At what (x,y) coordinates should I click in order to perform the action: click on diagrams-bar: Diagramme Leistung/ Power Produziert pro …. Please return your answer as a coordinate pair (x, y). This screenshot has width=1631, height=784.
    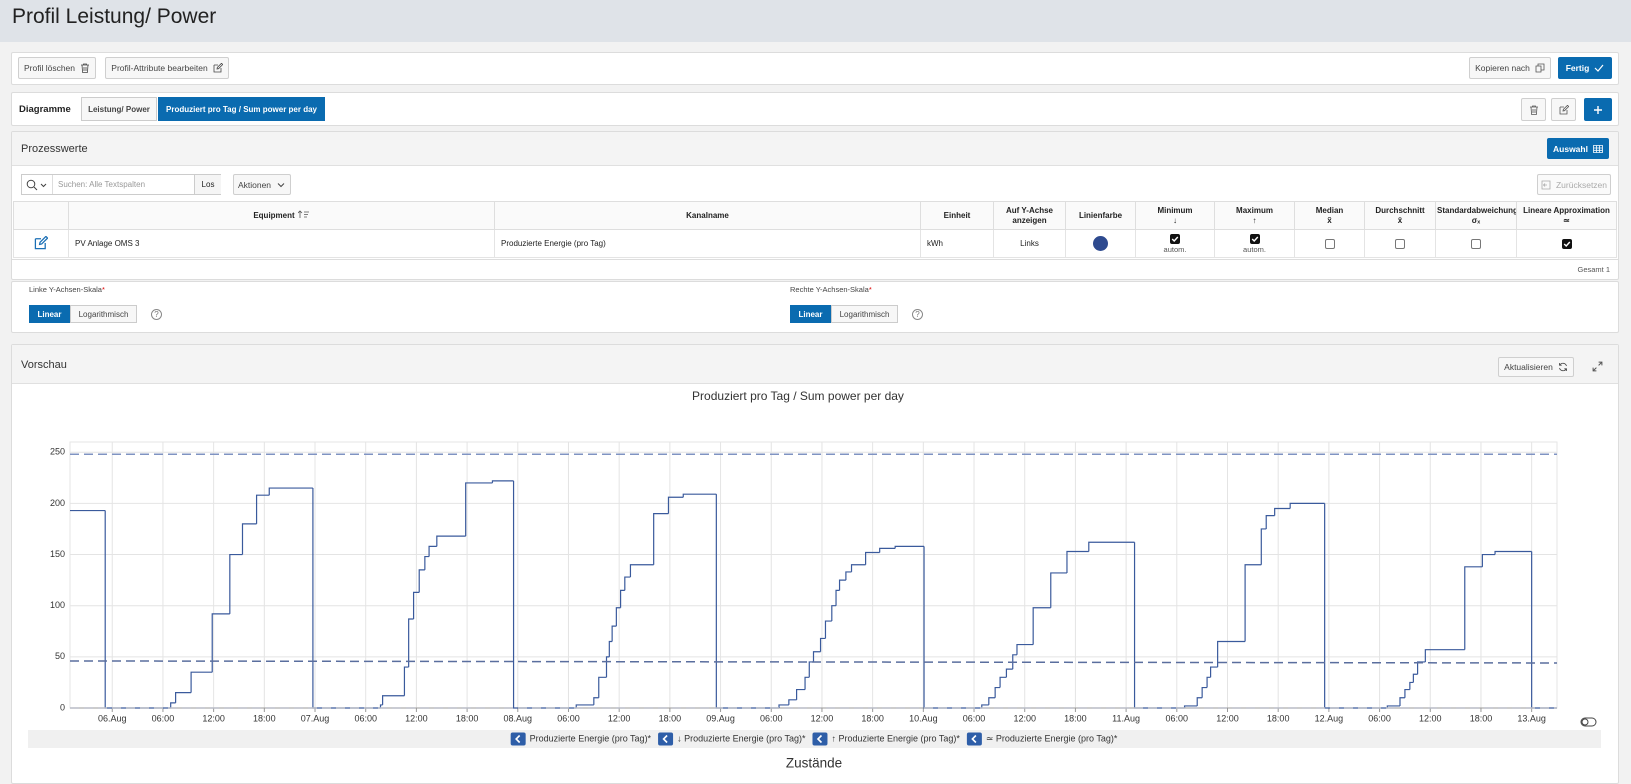
    Looking at the image, I should click on (815, 109).